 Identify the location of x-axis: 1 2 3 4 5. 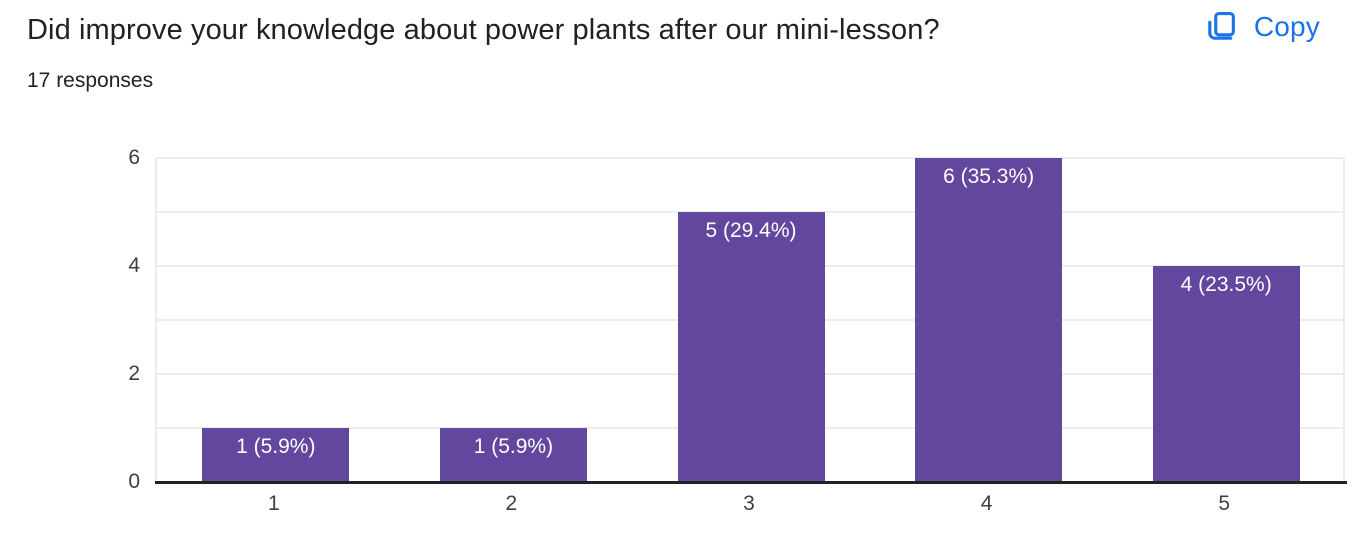
(750, 507).